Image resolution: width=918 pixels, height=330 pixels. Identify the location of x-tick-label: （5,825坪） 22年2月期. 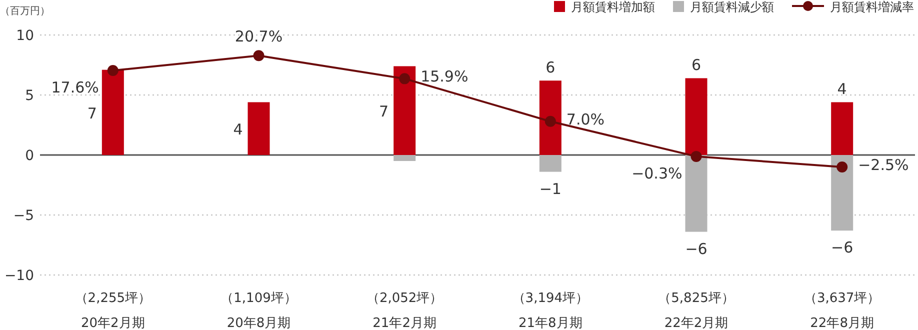
(696, 310).